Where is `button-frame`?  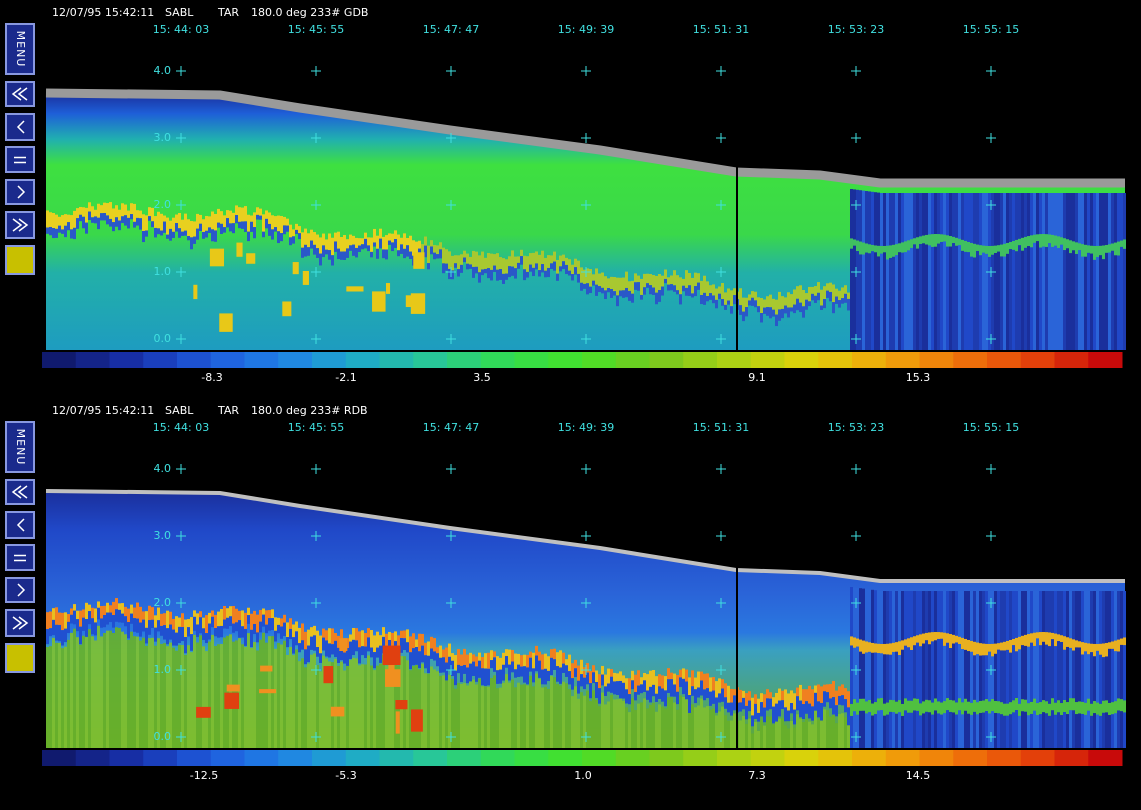
button-frame is located at coordinates (20, 225).